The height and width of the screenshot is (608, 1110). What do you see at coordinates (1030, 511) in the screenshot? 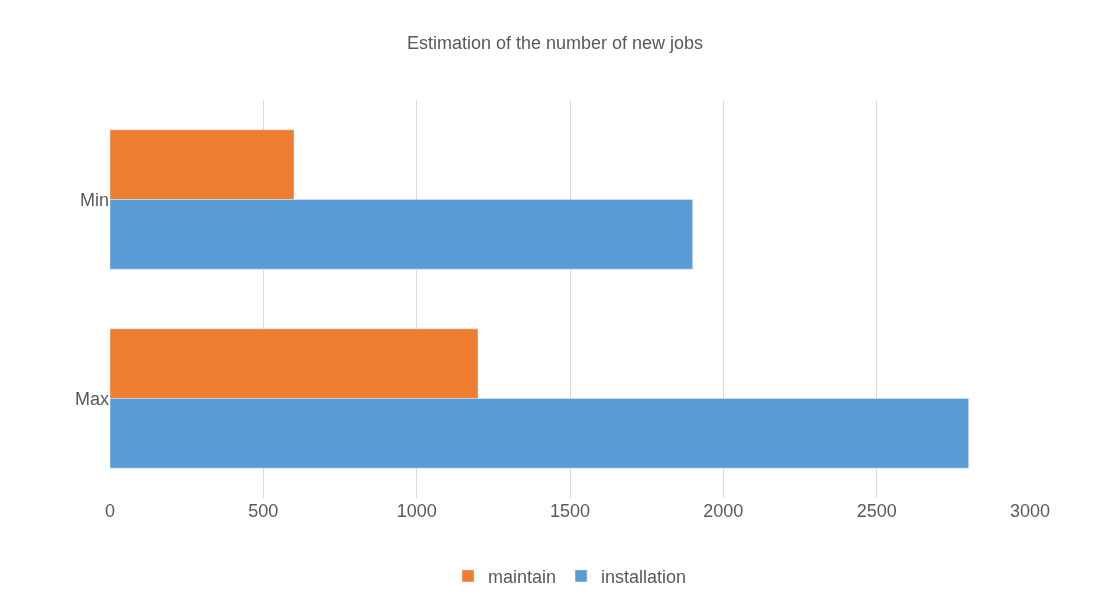
I see `x-tick-label: 3000` at bounding box center [1030, 511].